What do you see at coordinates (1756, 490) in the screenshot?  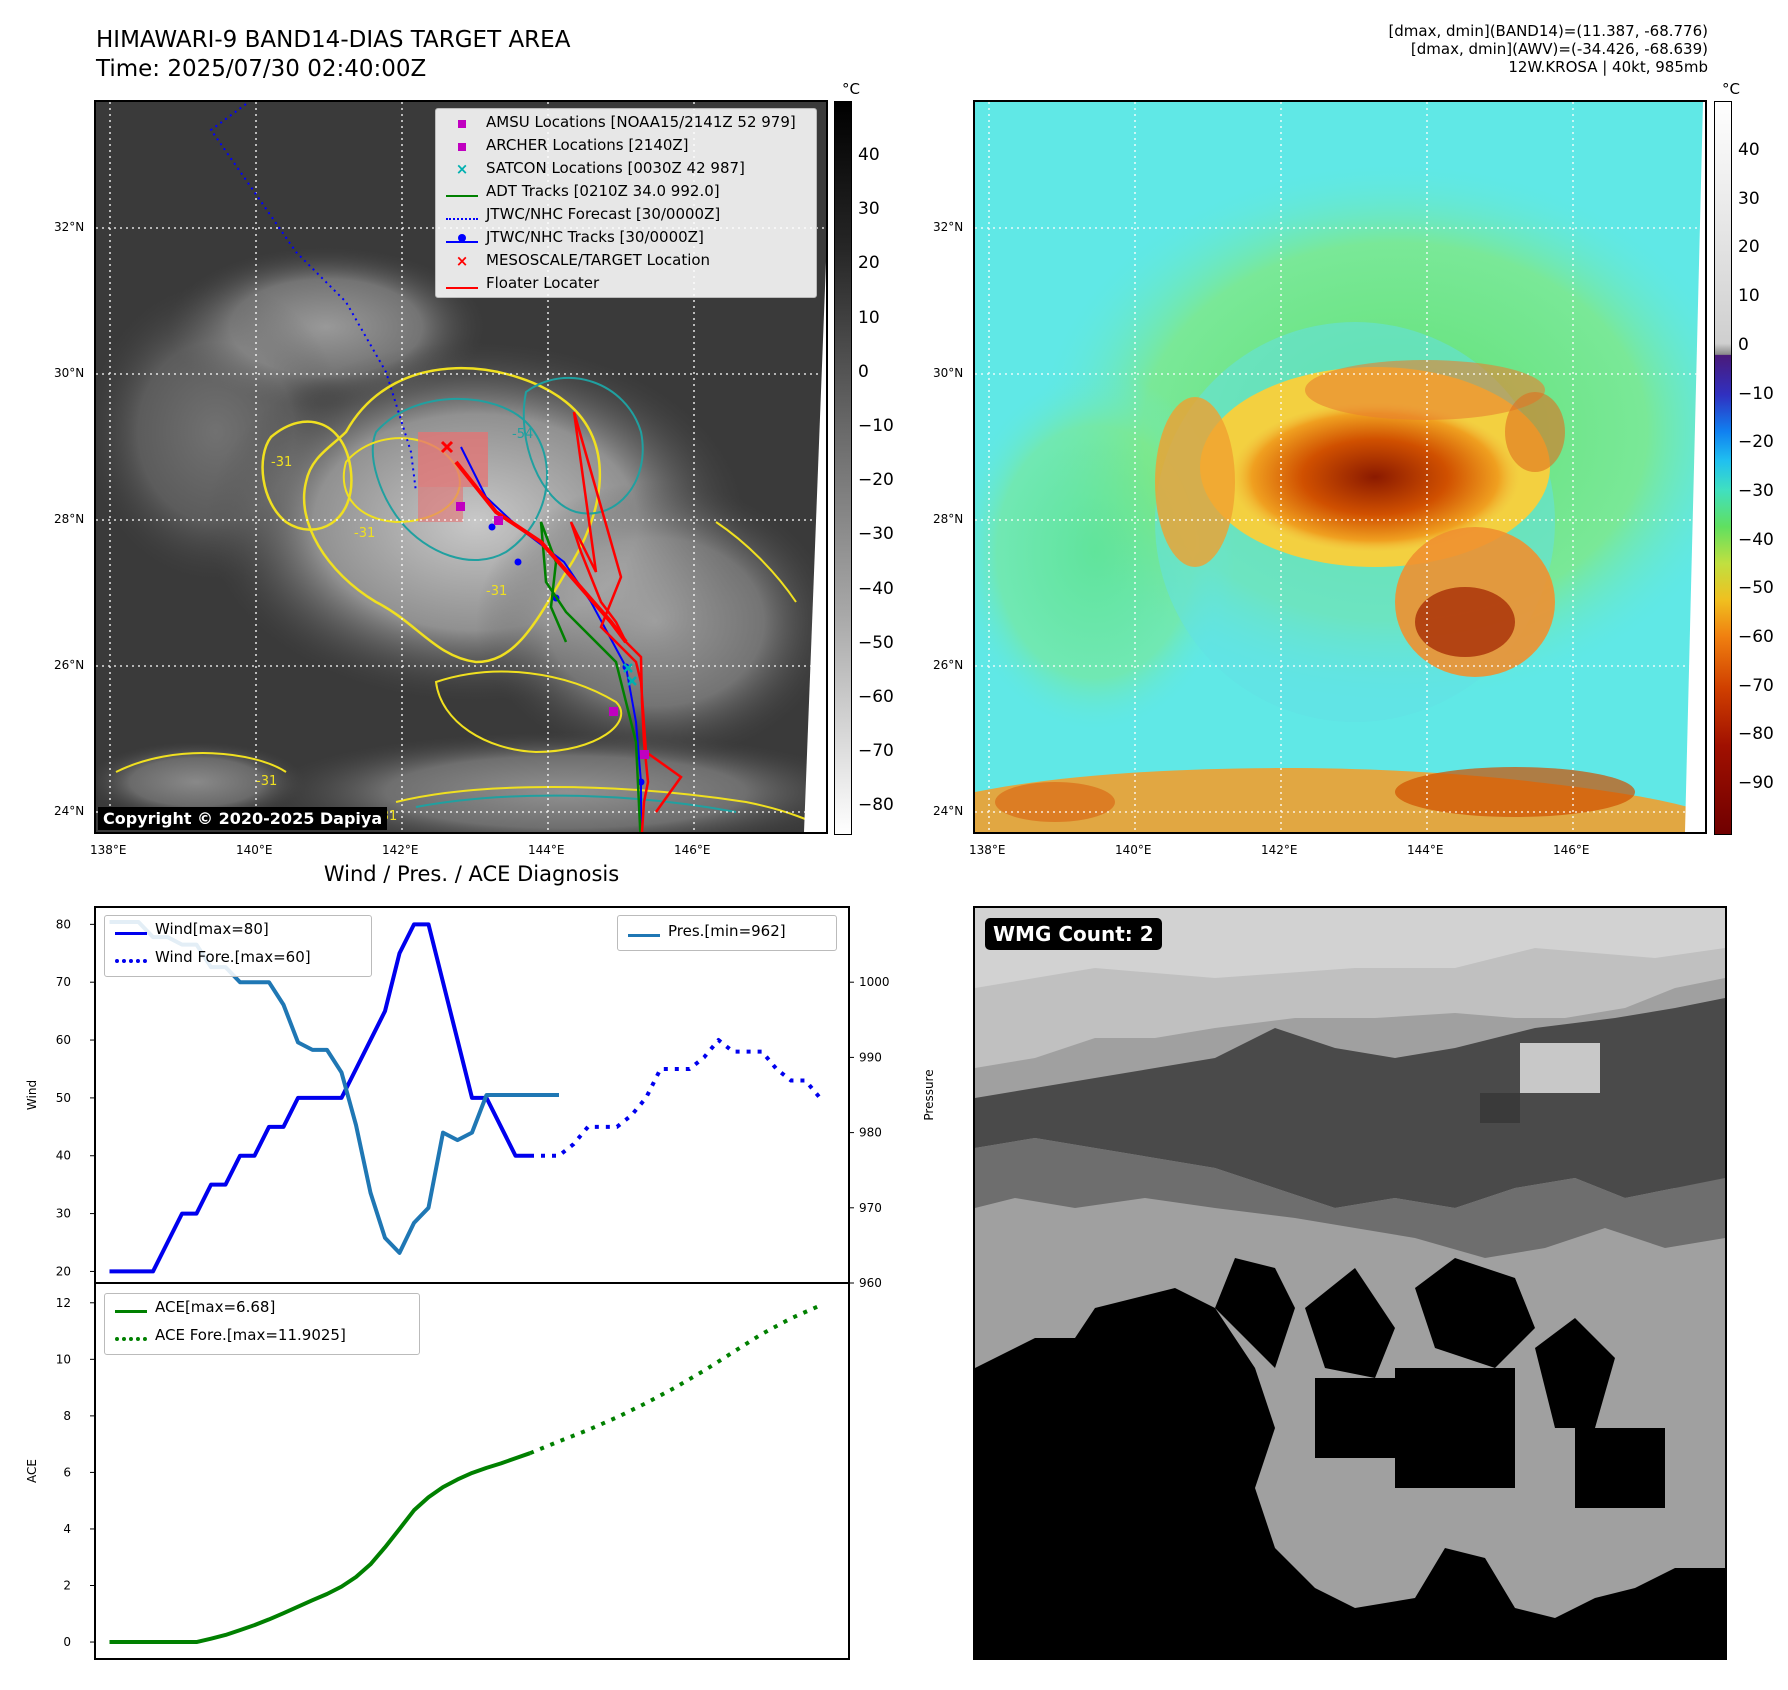 I see `colorbar-color-tick: −30` at bounding box center [1756, 490].